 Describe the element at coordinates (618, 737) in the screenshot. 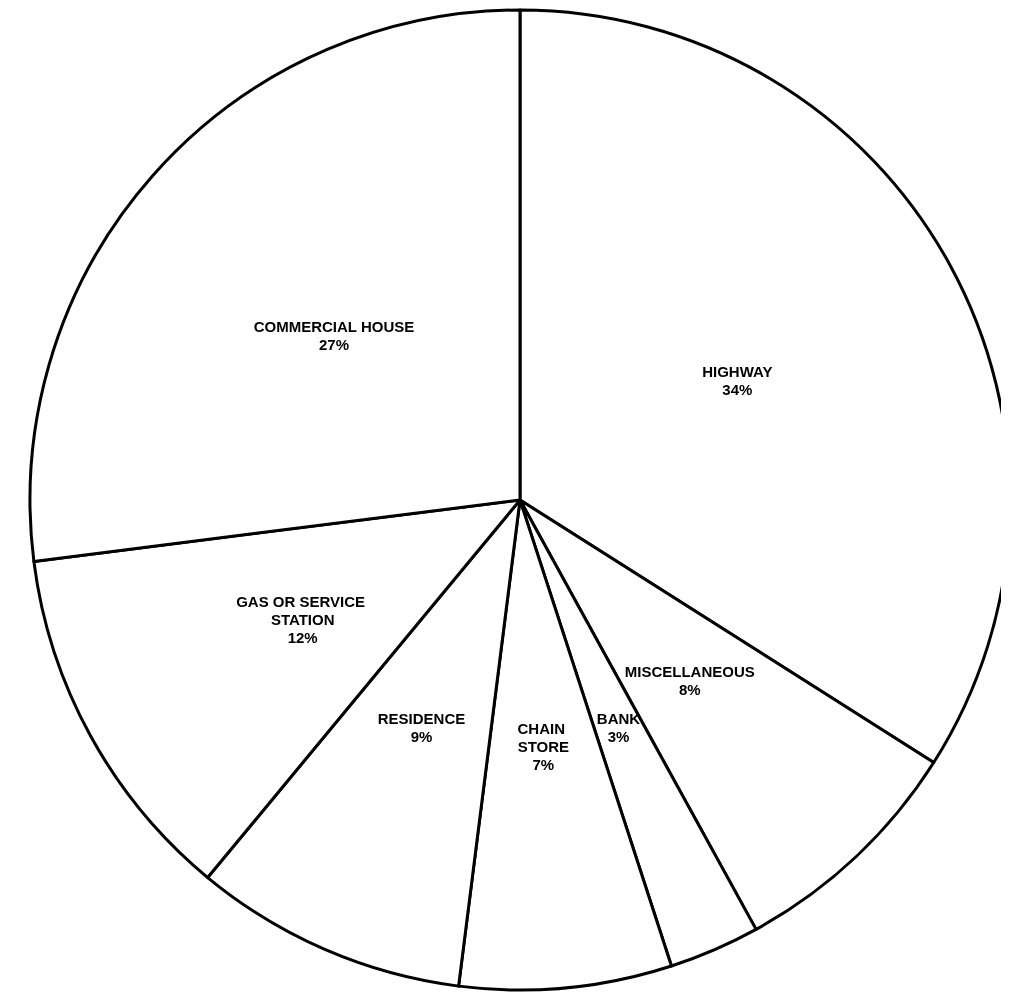

I see `data-label: 3%` at that location.